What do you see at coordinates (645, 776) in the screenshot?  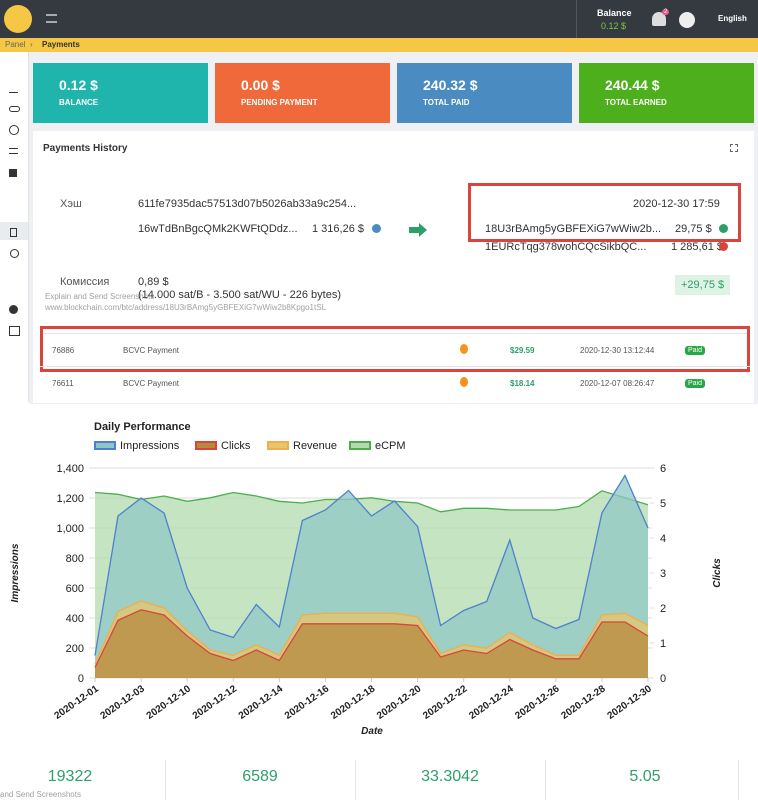 I see `stat-ecpm: 5.05` at bounding box center [645, 776].